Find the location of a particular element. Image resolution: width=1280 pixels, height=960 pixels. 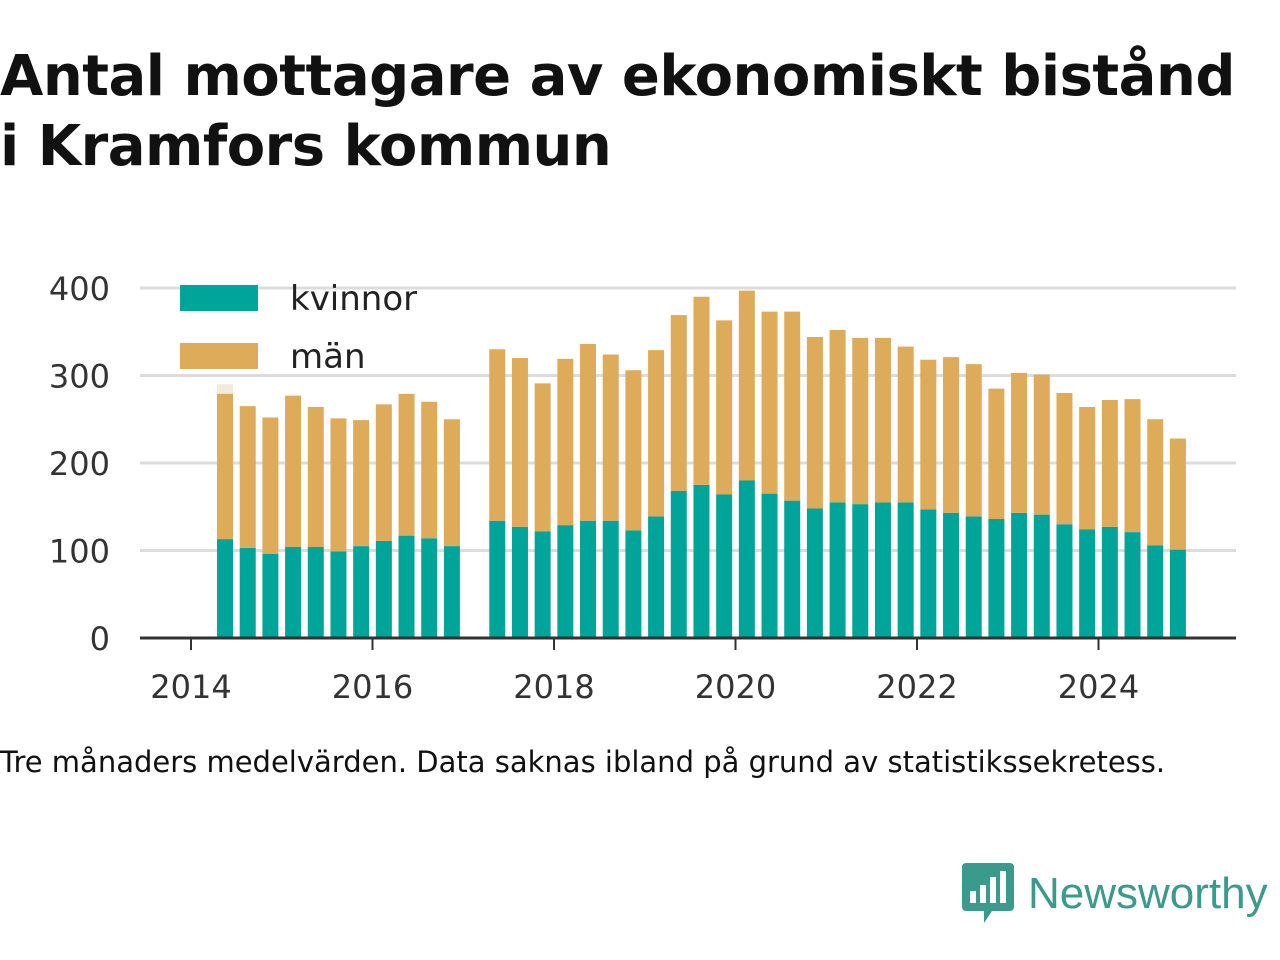

x-tick-label: 2022 is located at coordinates (916, 687).